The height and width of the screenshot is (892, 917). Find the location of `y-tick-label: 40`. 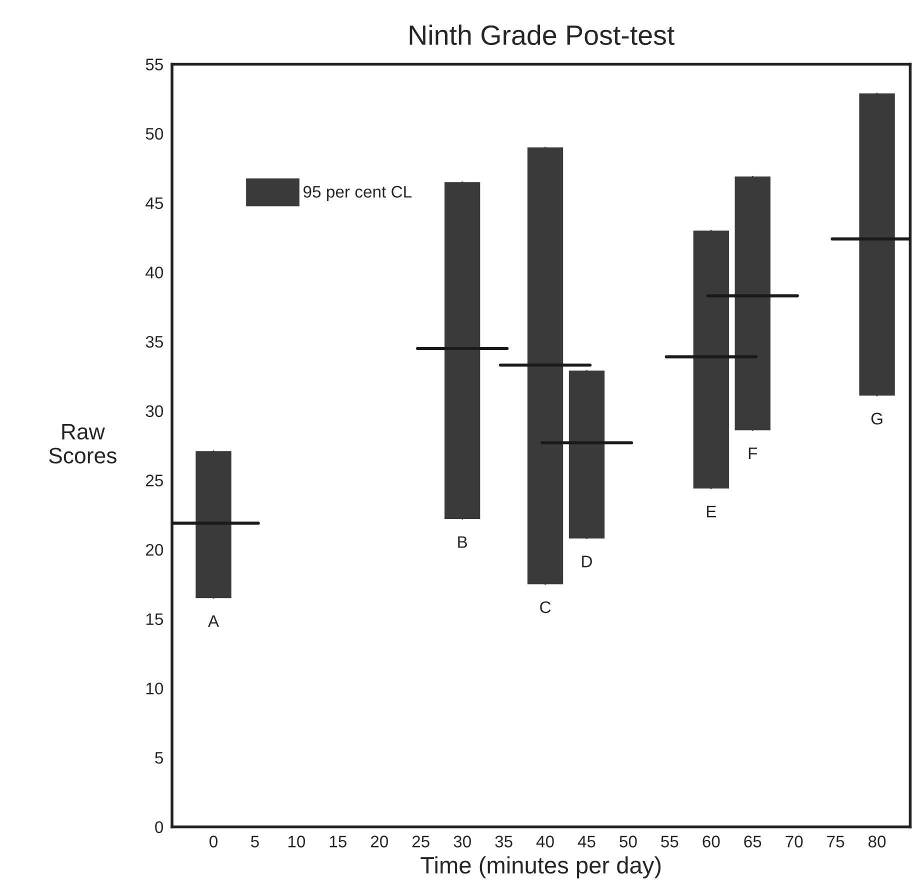

y-tick-label: 40 is located at coordinates (155, 272).